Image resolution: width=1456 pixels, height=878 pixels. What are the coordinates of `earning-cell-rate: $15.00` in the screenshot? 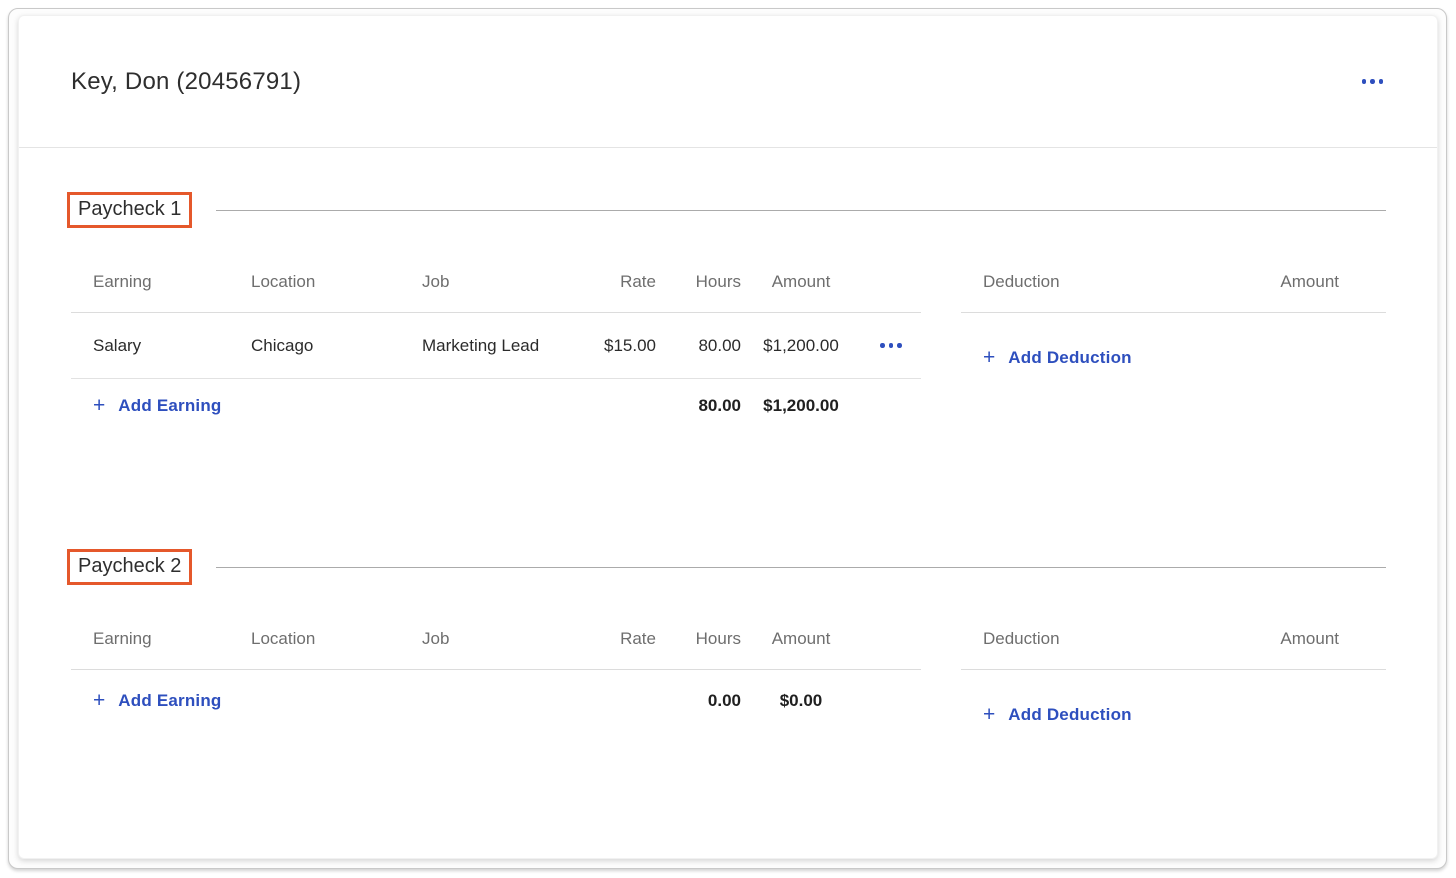 It's located at (630, 345).